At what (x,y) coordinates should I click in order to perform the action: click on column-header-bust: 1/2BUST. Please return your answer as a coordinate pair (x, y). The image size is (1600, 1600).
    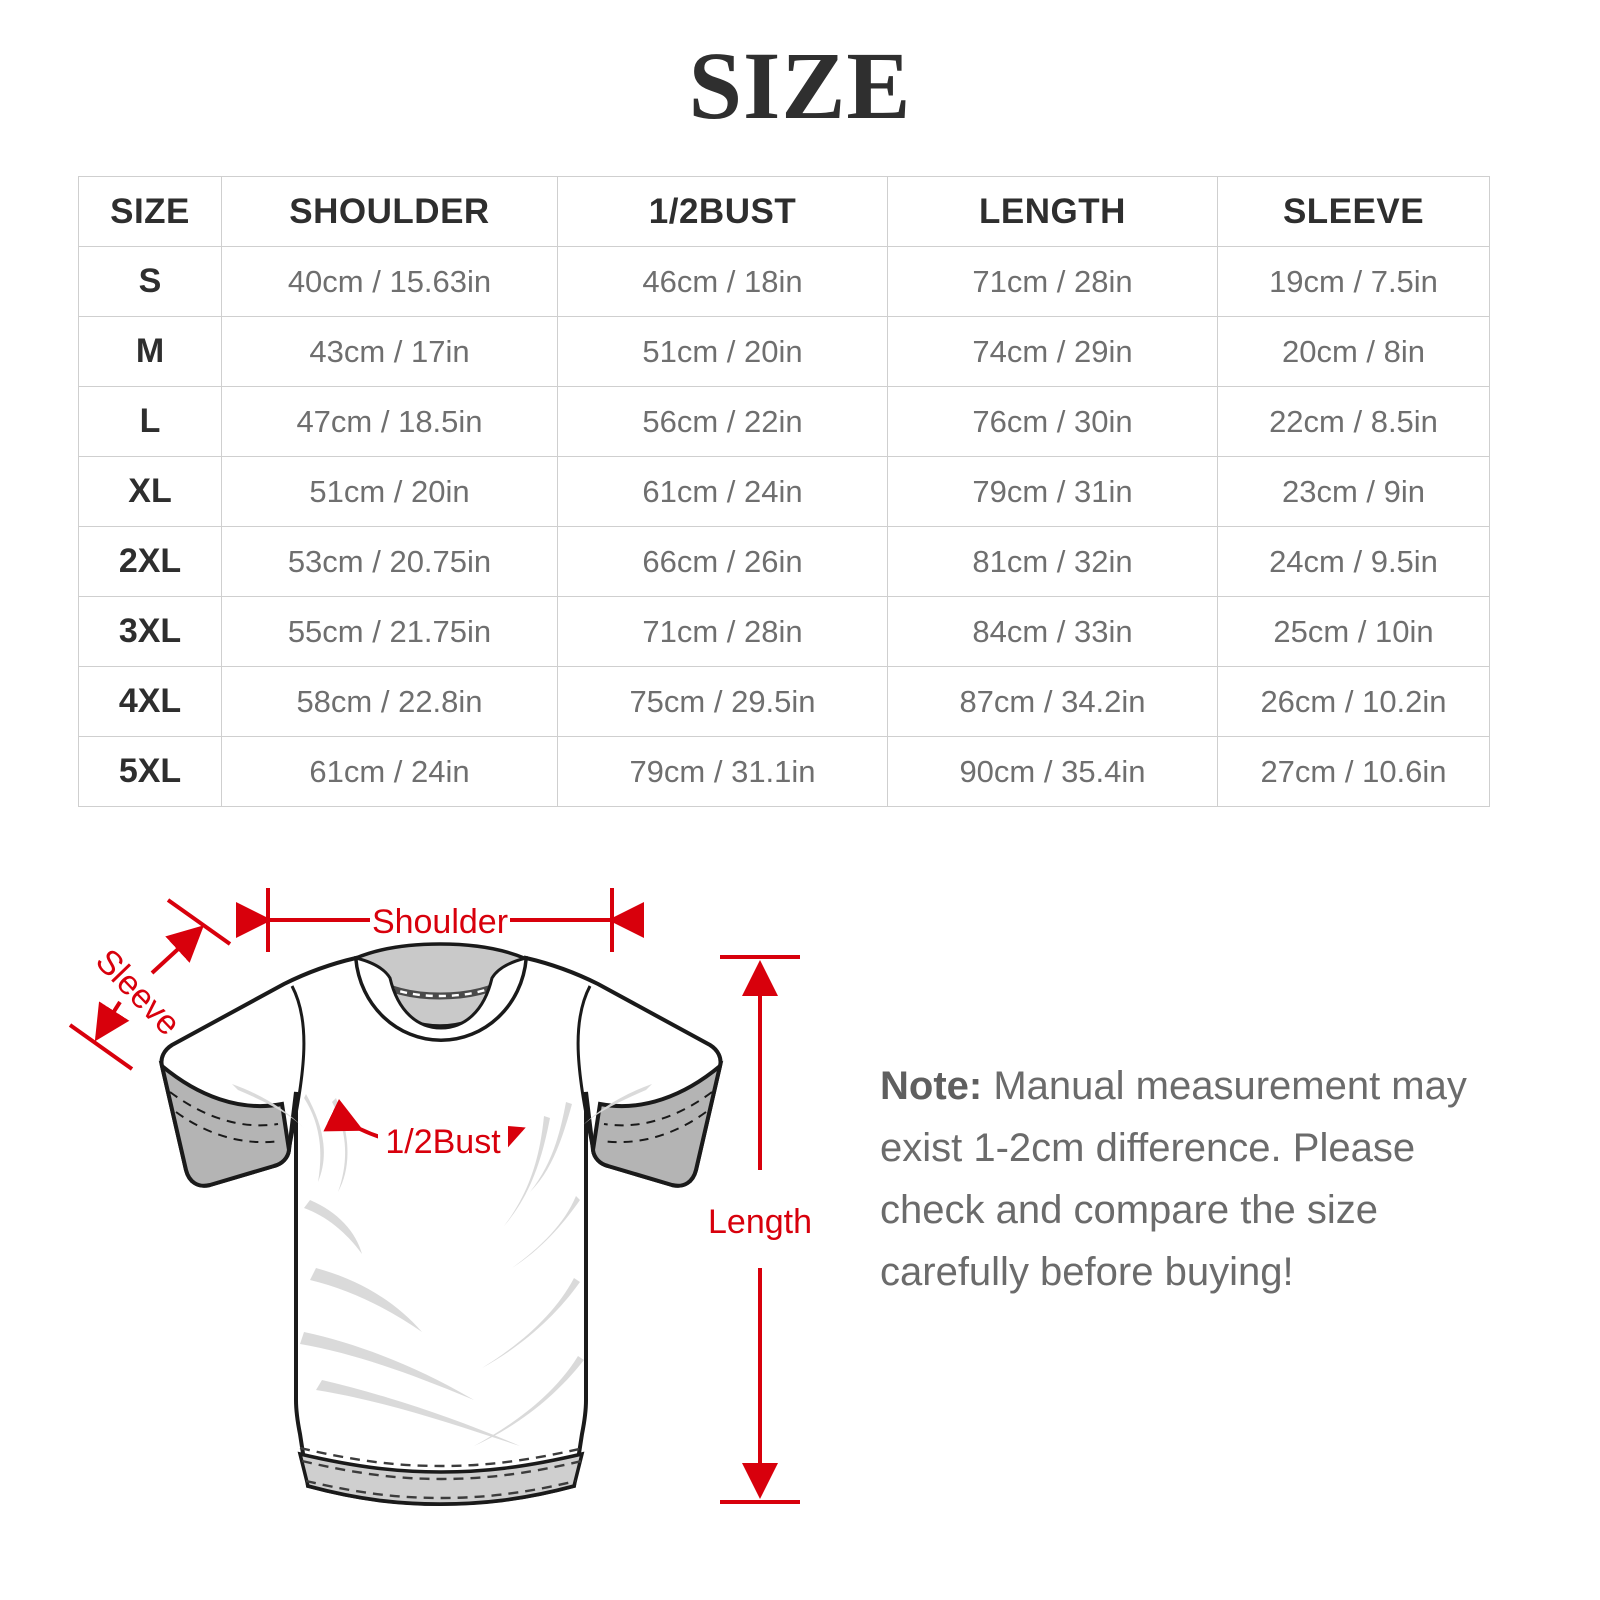
    Looking at the image, I should click on (722, 211).